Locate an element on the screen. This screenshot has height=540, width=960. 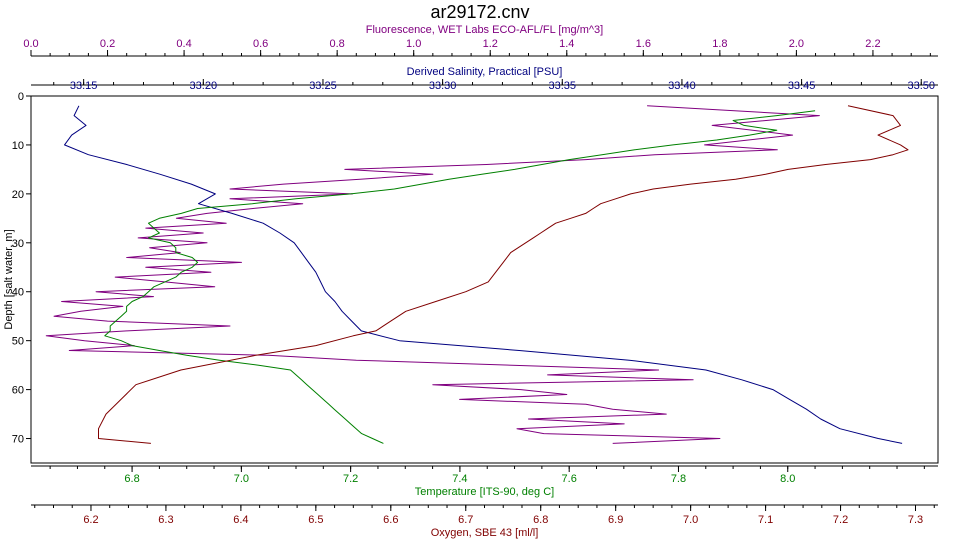
oxygen-tick-label: 6.7 is located at coordinates (465, 520).